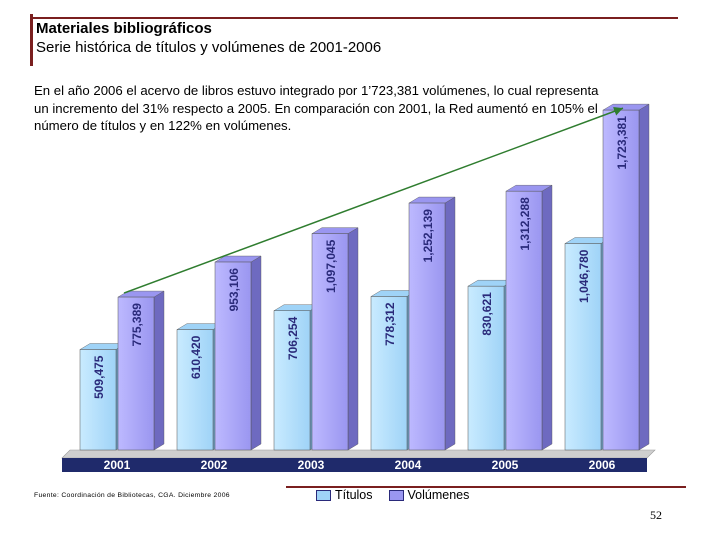 This screenshot has height=540, width=720. I want to click on value-label-volúmenes-2005: 1,312,288, so click(525, 224).